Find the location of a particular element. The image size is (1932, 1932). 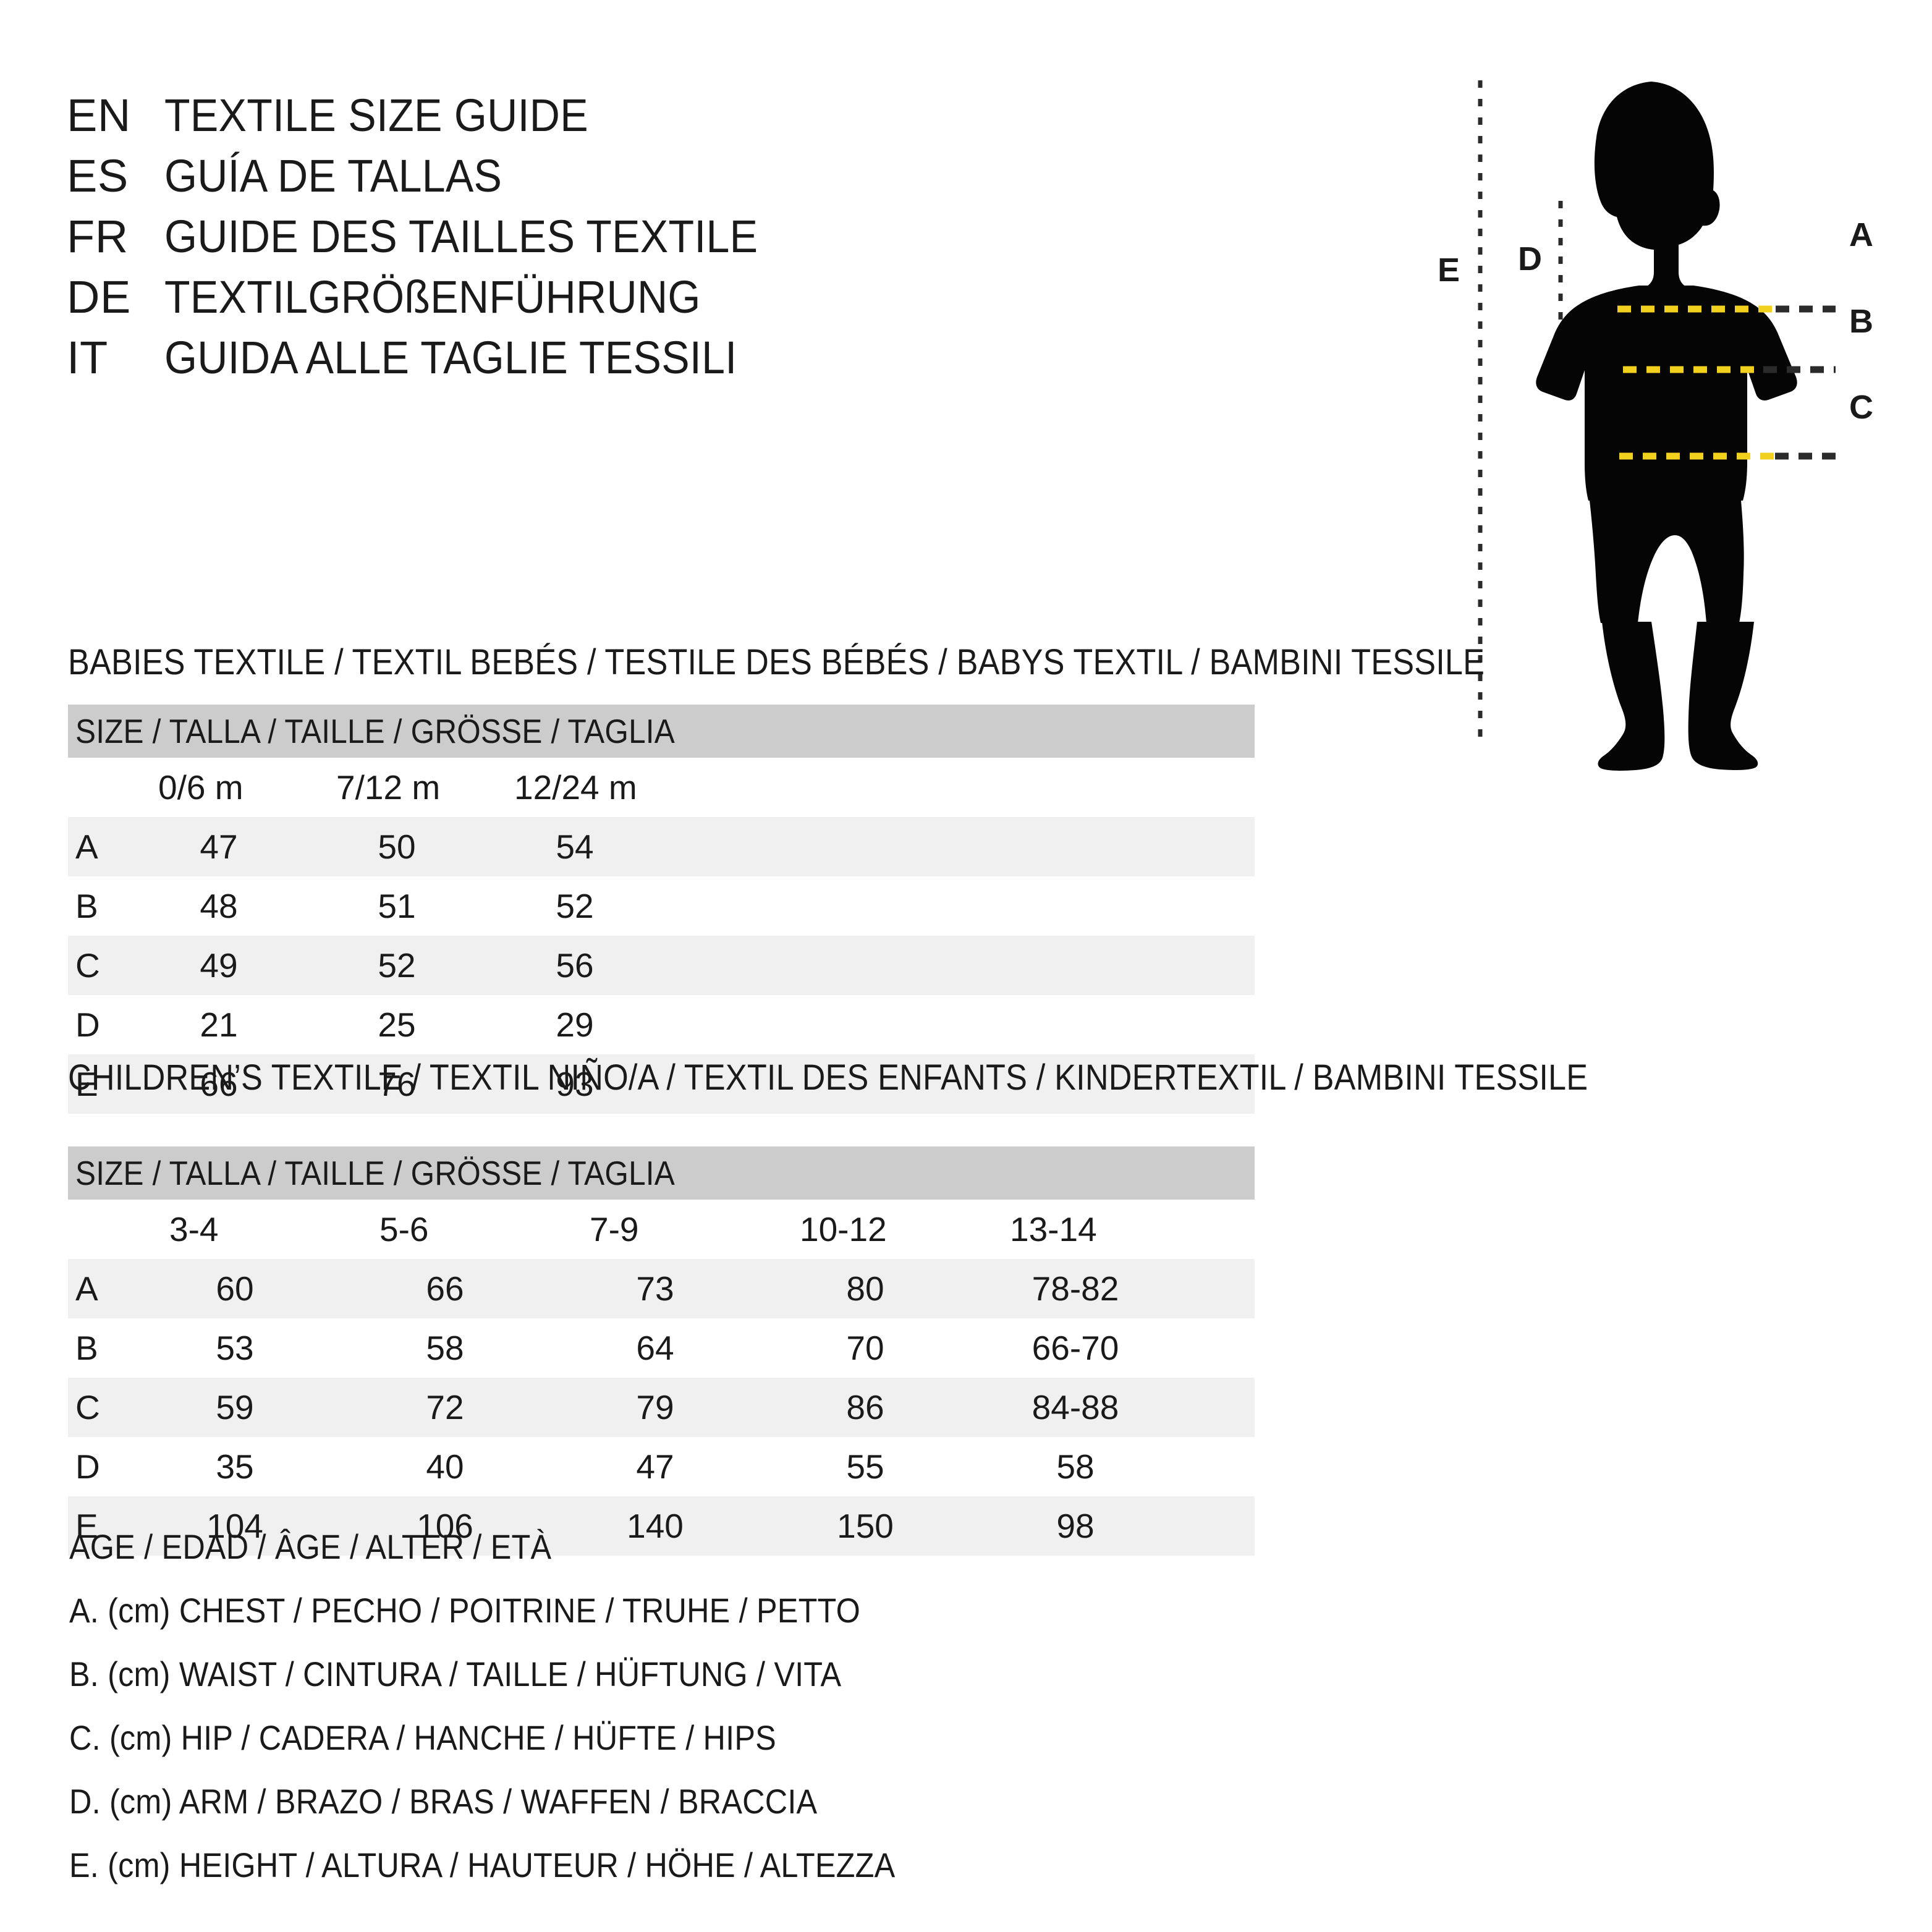

language-row-de: DE TEXTILGRÖßENFÜHRUNG is located at coordinates (654, 304).